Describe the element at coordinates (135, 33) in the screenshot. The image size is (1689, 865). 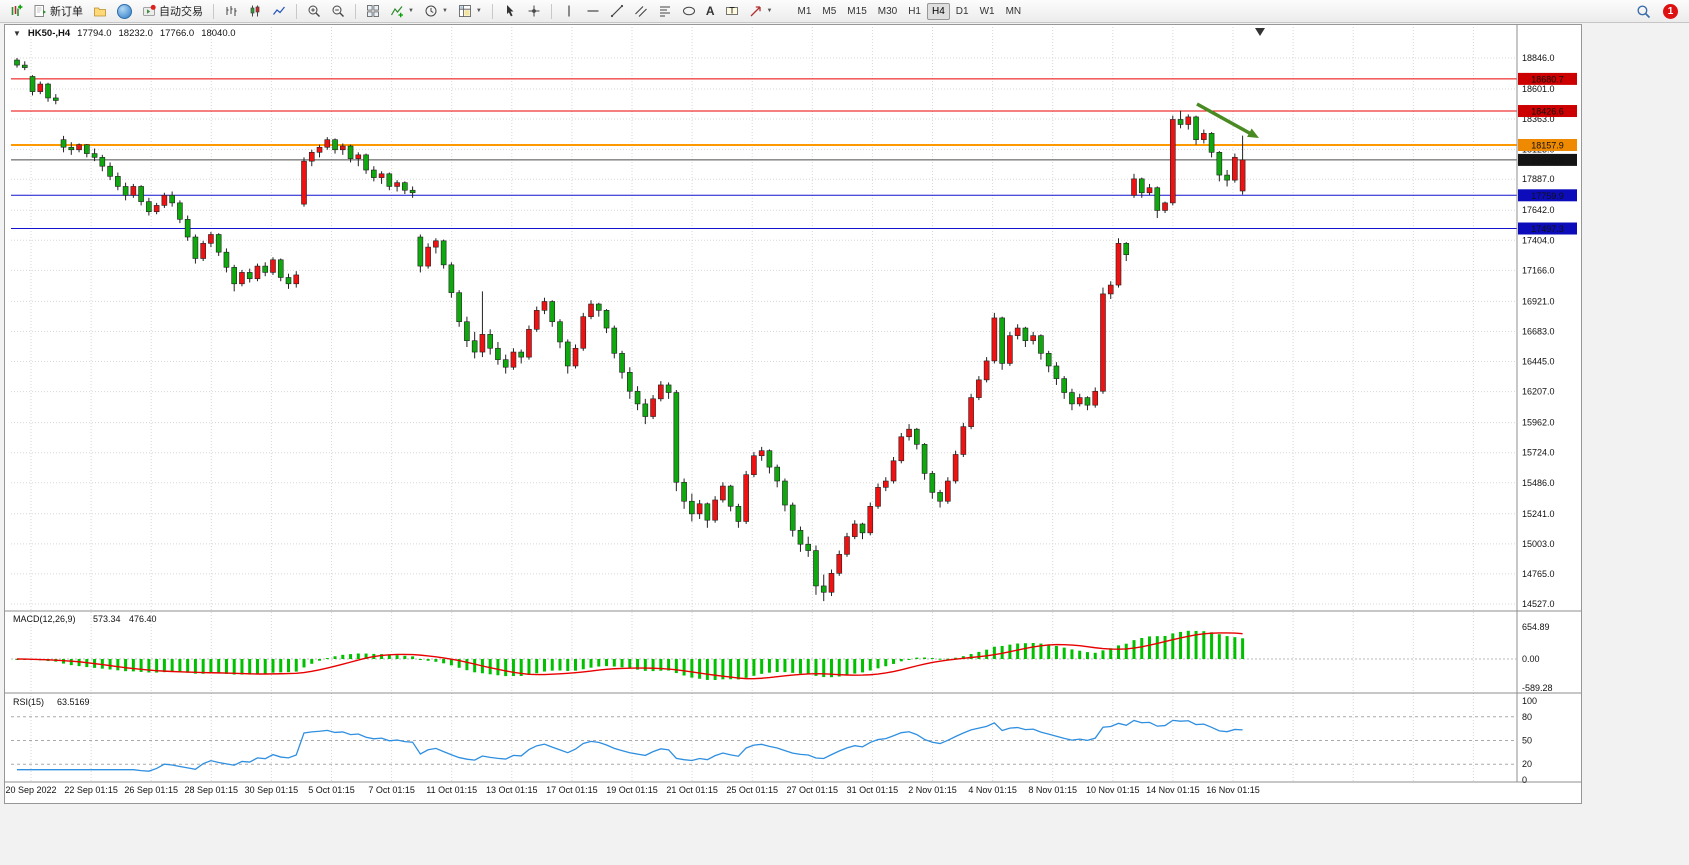
I see `ohlc-high-value: 18232.0` at that location.